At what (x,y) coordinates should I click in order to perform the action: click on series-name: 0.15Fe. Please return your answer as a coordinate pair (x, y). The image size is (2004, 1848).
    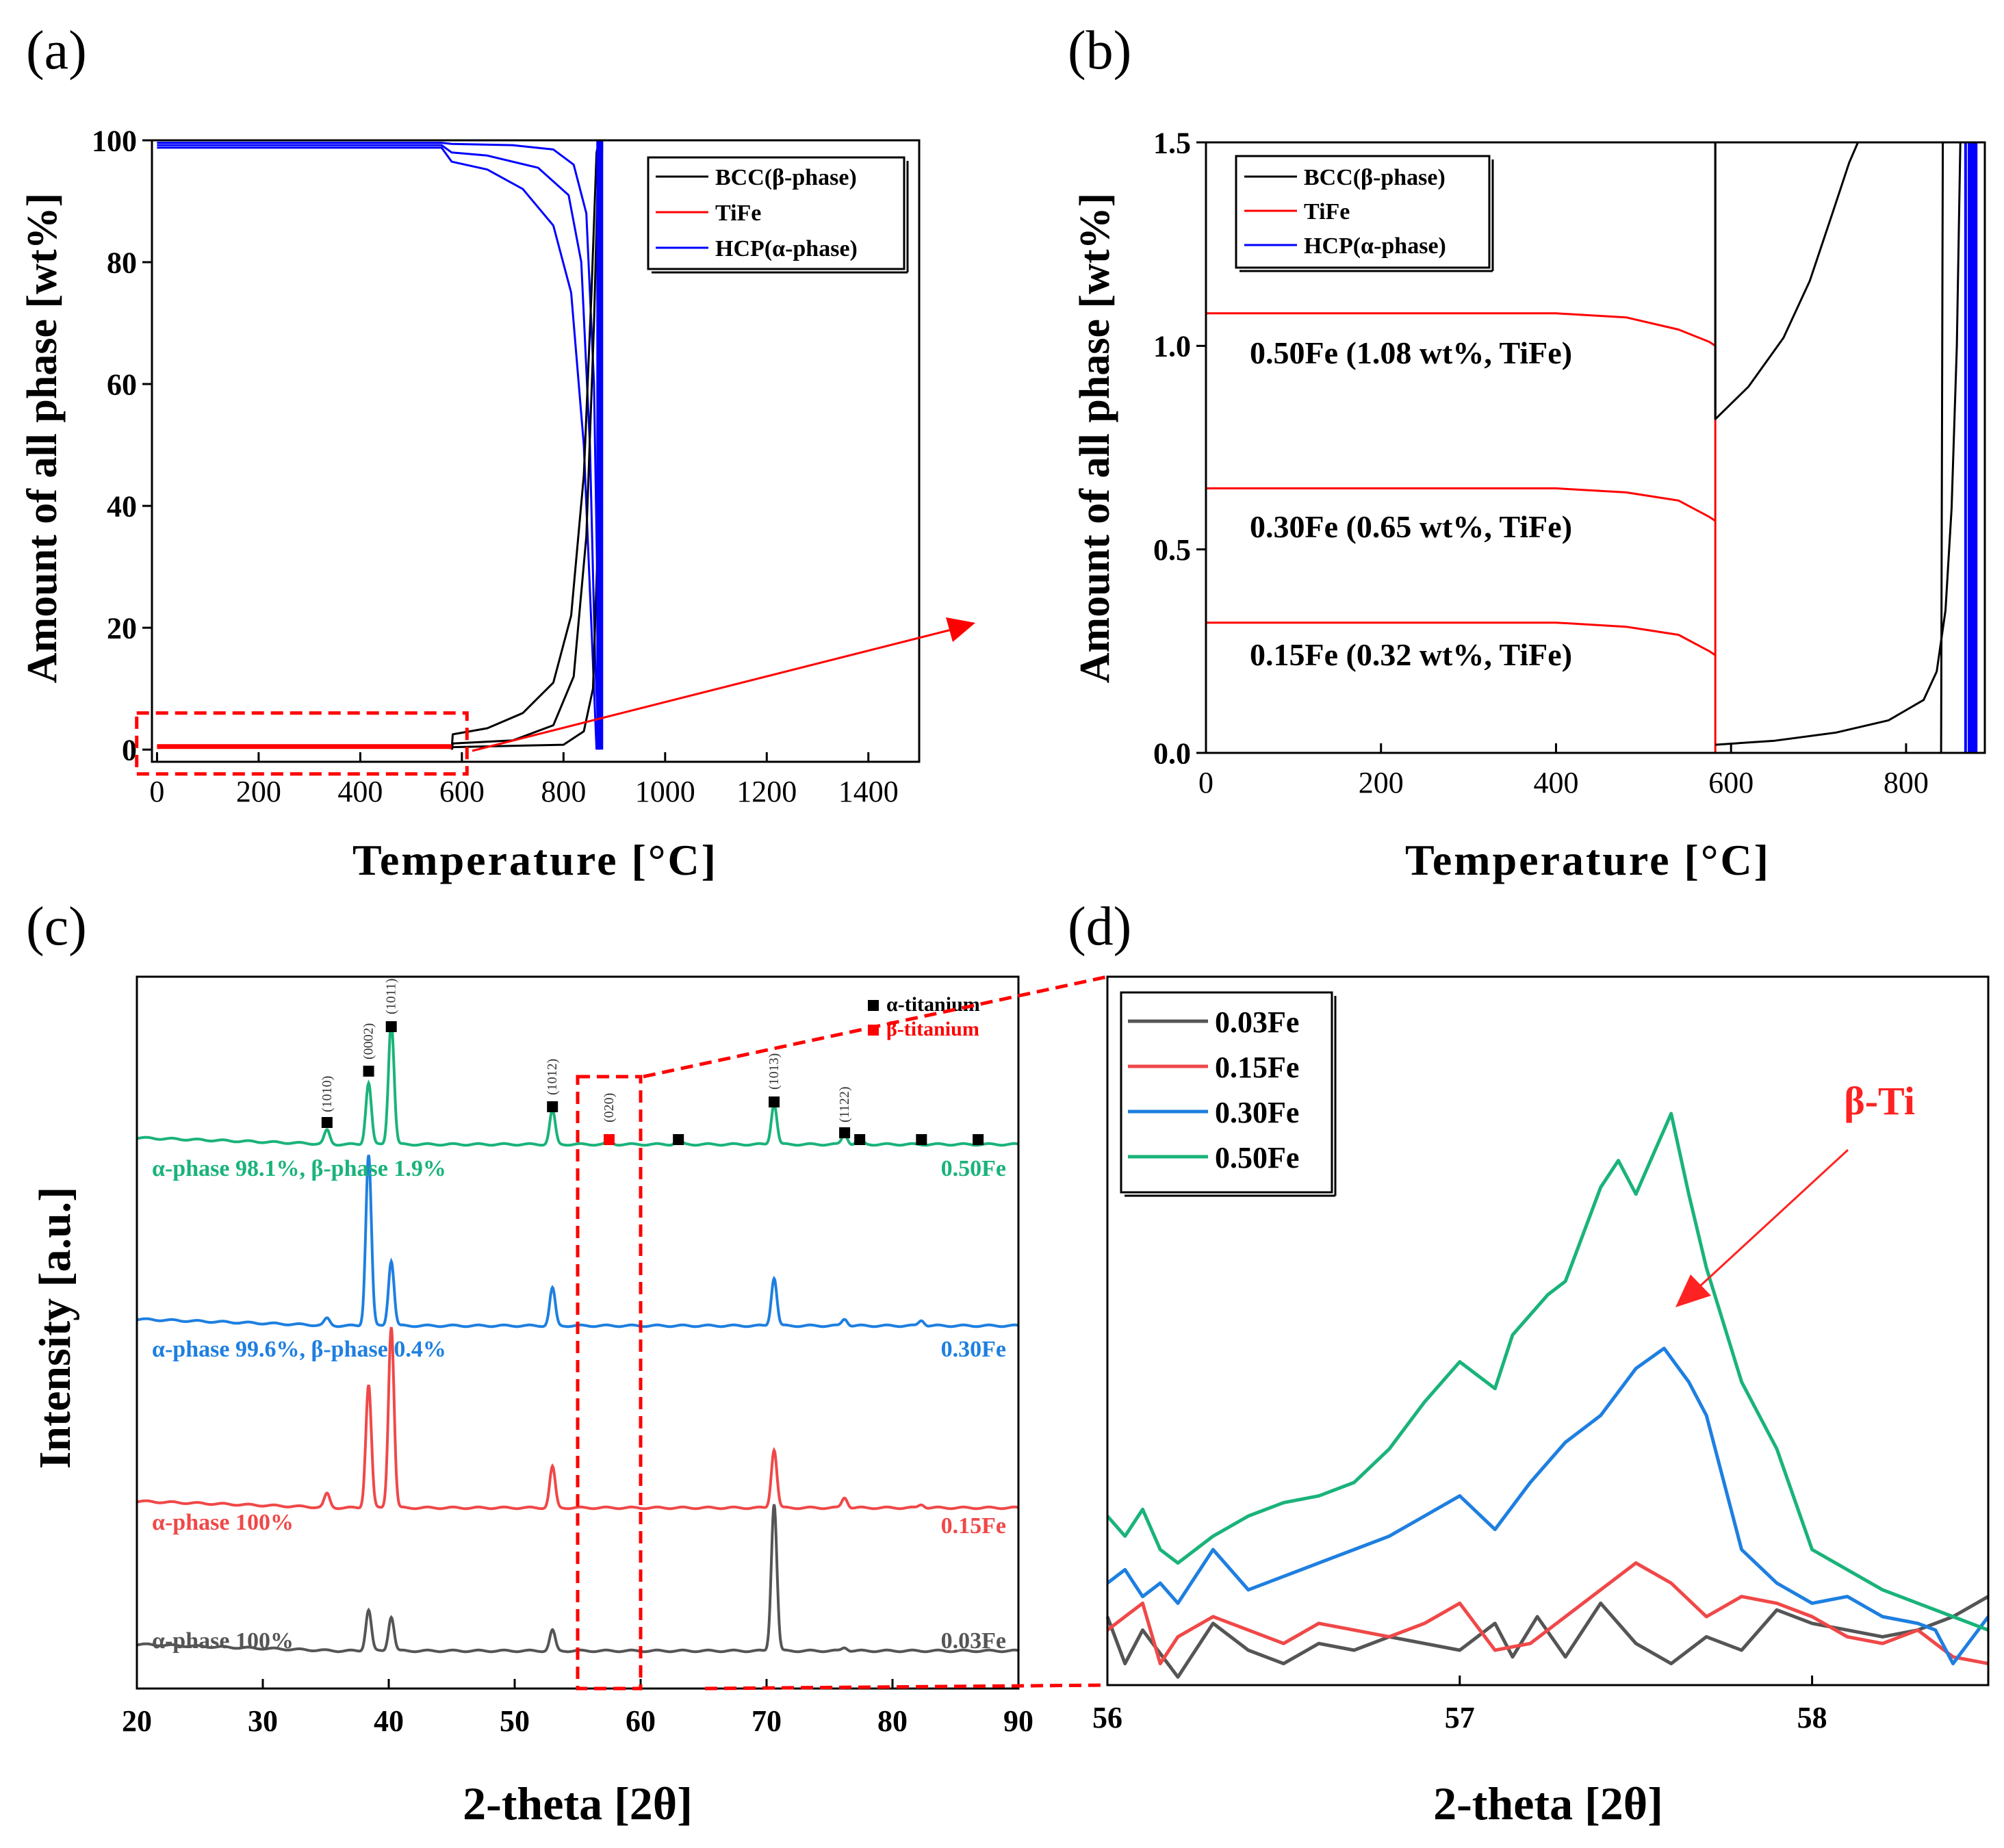
    Looking at the image, I should click on (973, 1526).